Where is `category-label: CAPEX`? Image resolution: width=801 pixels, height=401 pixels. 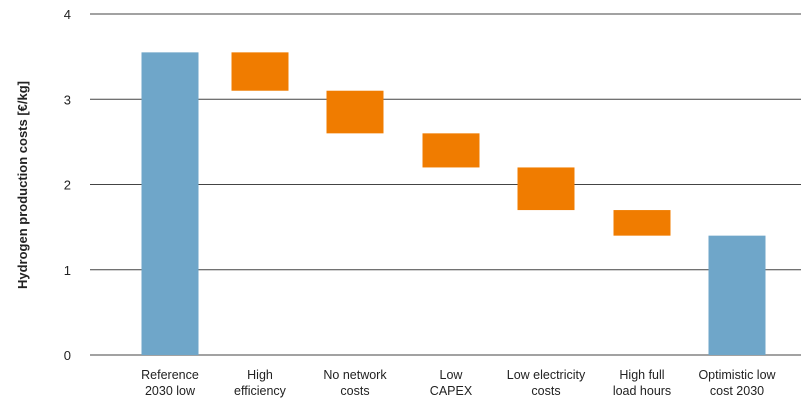 category-label: CAPEX is located at coordinates (451, 391).